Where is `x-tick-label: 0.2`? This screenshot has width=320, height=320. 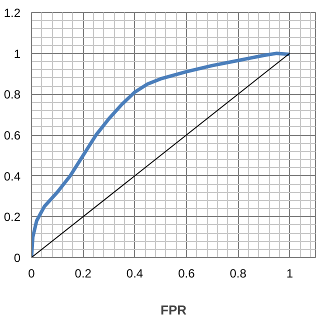
x-tick-label: 0.2 is located at coordinates (83, 273).